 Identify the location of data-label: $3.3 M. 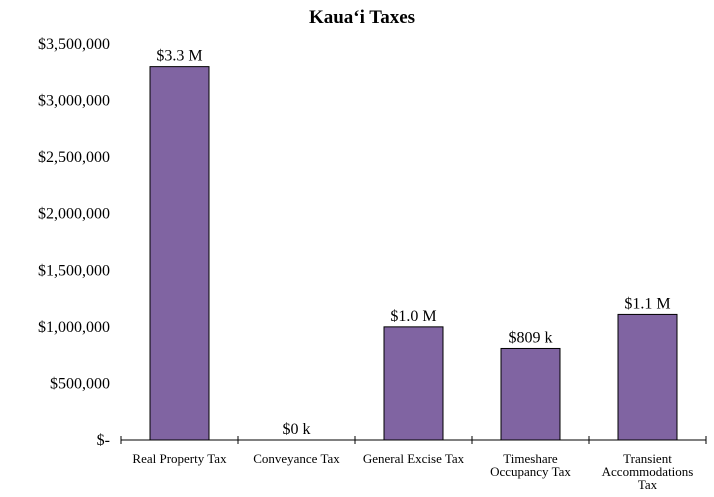
(179, 56).